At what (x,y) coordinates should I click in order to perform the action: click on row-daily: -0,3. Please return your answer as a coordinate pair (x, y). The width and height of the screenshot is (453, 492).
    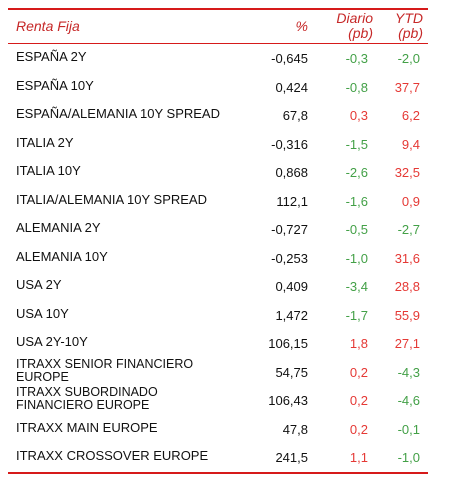
    Looking at the image, I should click on (356, 58).